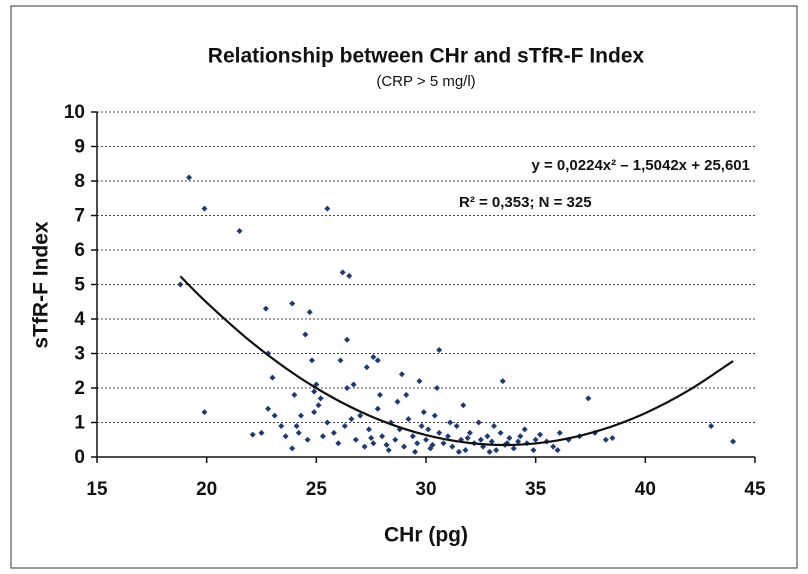 This screenshot has width=808, height=574. I want to click on x-axis-title: CHr (pg), so click(426, 535).